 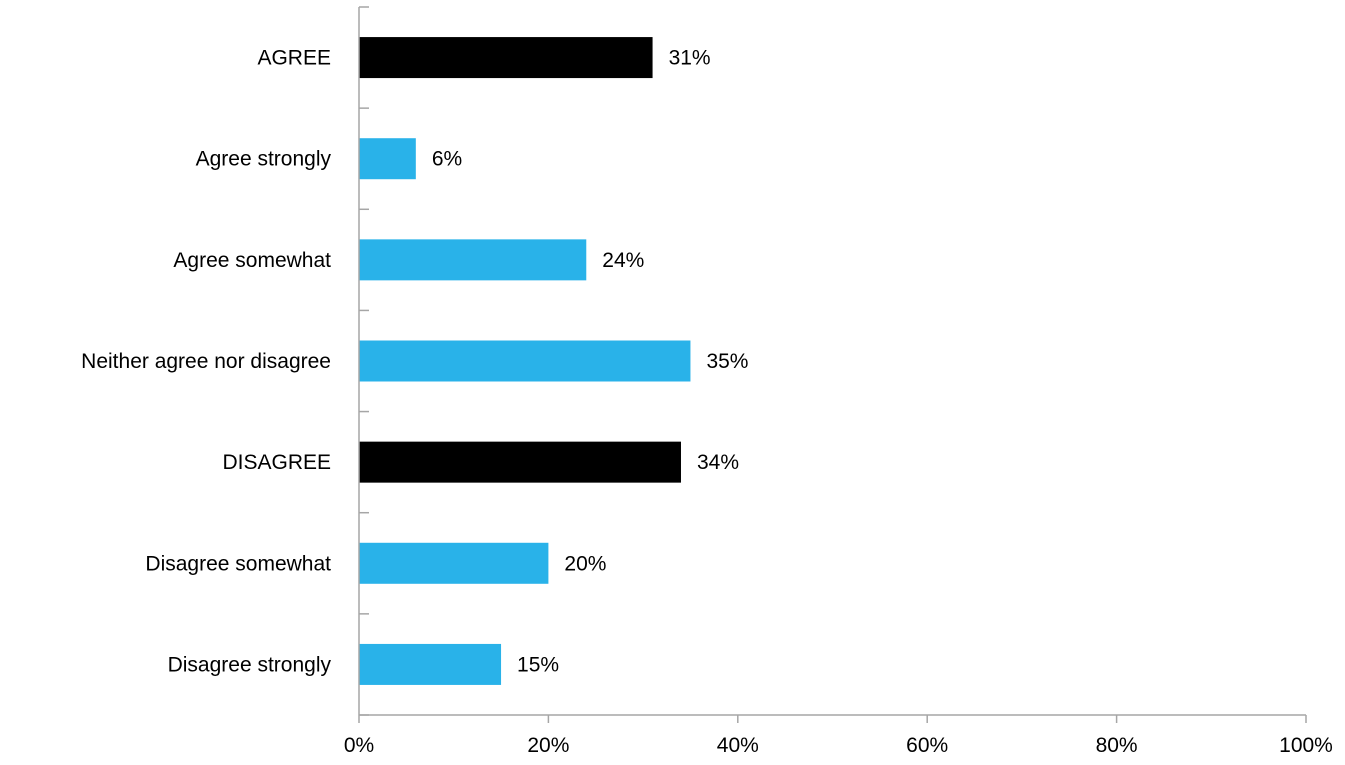 What do you see at coordinates (548, 745) in the screenshot?
I see `x-tick-label: 20%` at bounding box center [548, 745].